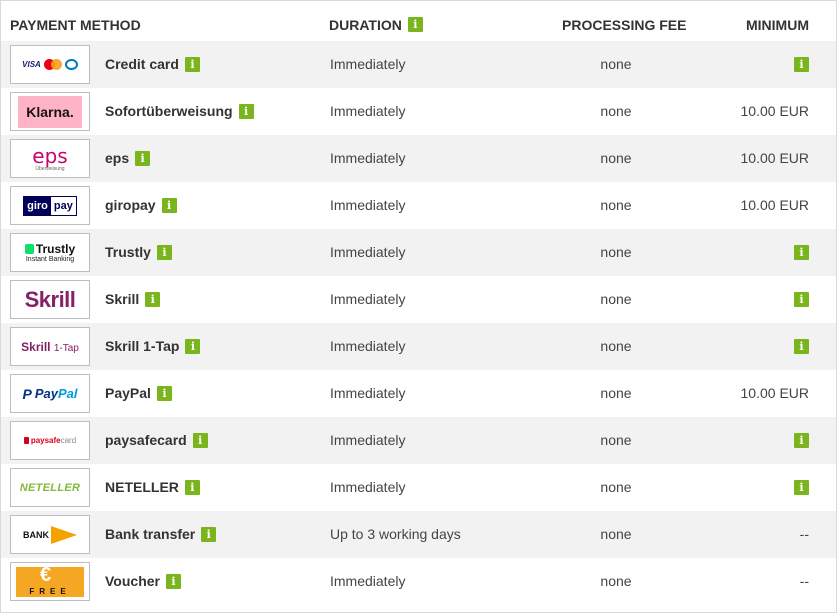  Describe the element at coordinates (56, 393) in the screenshot. I see `paypal-logo-text: PayPal` at that location.